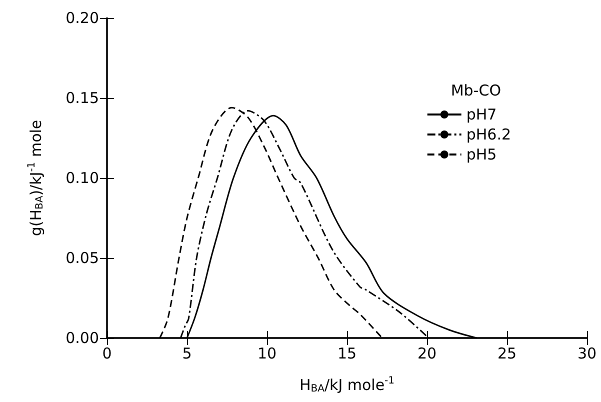  Describe the element at coordinates (82, 98) in the screenshot. I see `y-tick-label: 0.15` at that location.